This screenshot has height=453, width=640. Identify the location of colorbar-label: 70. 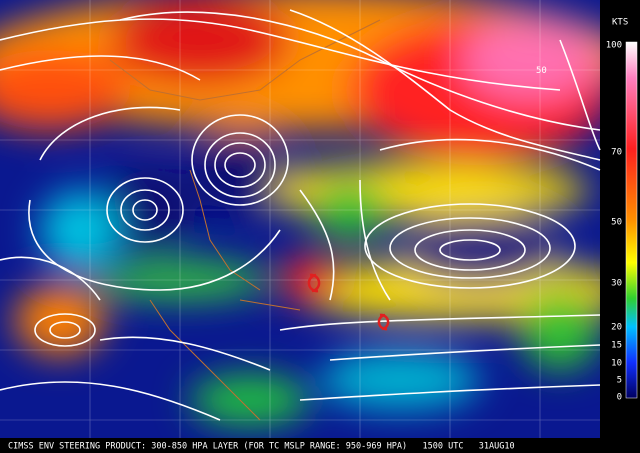
(616, 153).